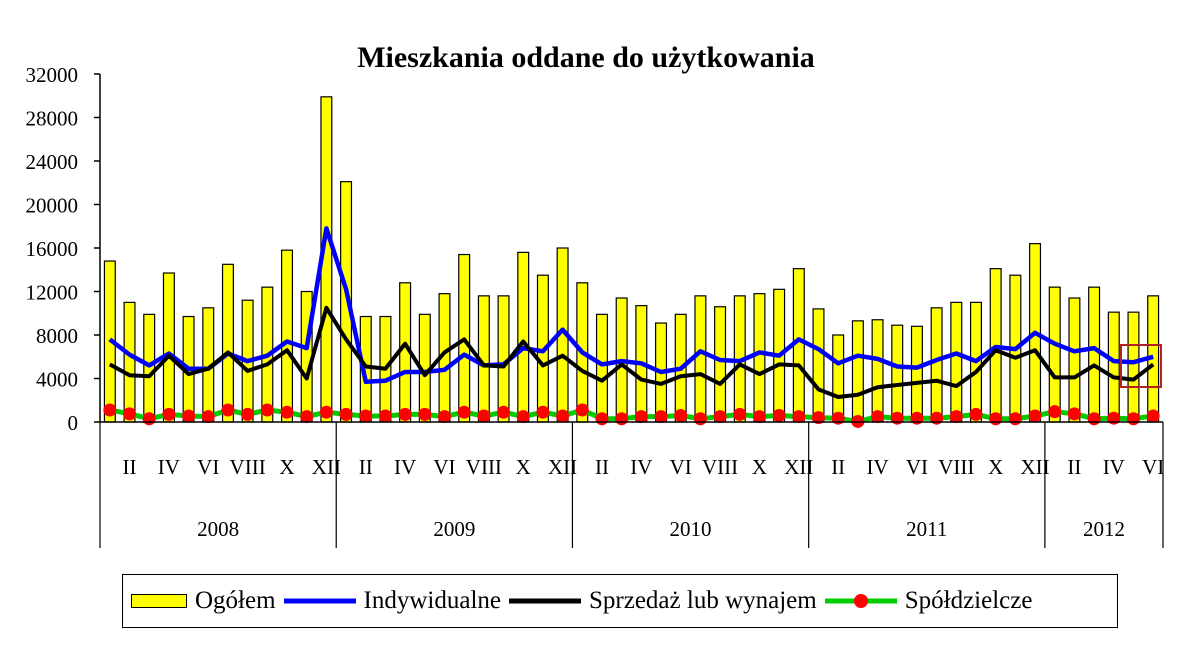  I want to click on y-axis: 0 4000 8000 12000 16000 20000 24000 28000 32000, so click(63, 249).